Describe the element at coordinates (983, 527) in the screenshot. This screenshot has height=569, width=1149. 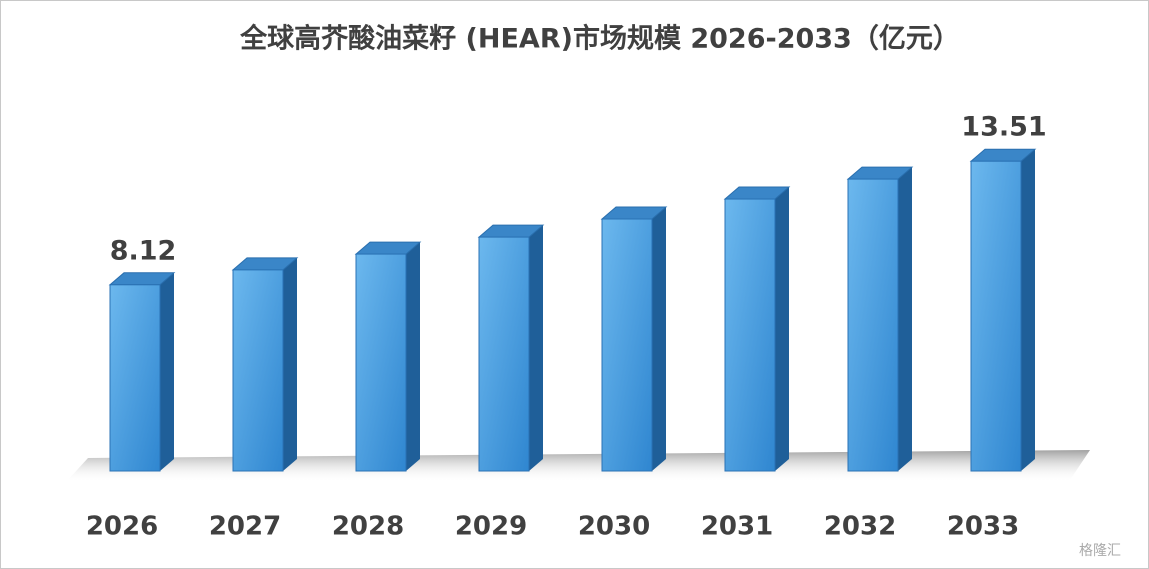
I see `x-tick-label: 2033` at that location.